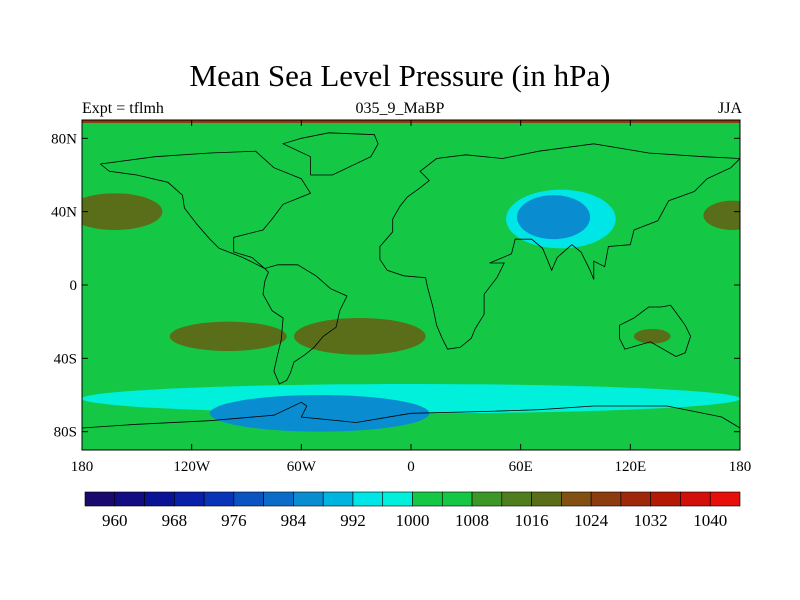 The width and height of the screenshot is (800, 600). Describe the element at coordinates (721, 215) in the screenshot. I see `high-north-pacific-west` at that location.